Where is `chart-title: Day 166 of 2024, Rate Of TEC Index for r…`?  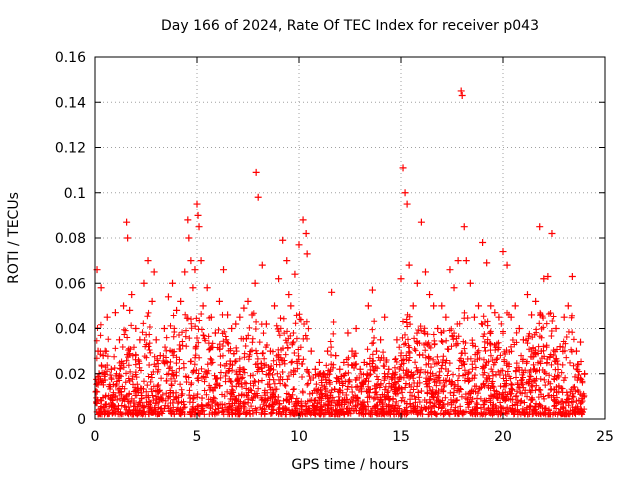
chart-title: Day 166 of 2024, Rate Of TEC Index for r… is located at coordinates (350, 26).